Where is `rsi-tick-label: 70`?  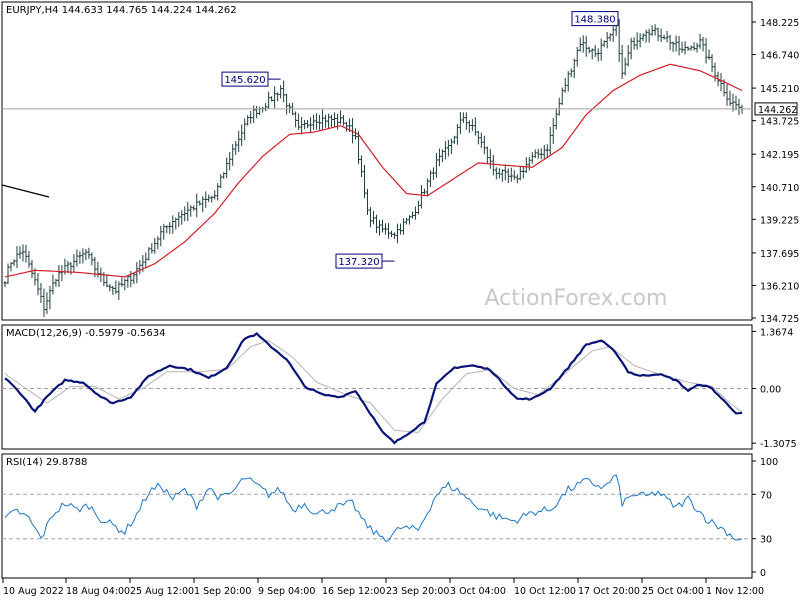 rsi-tick-label: 70 is located at coordinates (766, 495).